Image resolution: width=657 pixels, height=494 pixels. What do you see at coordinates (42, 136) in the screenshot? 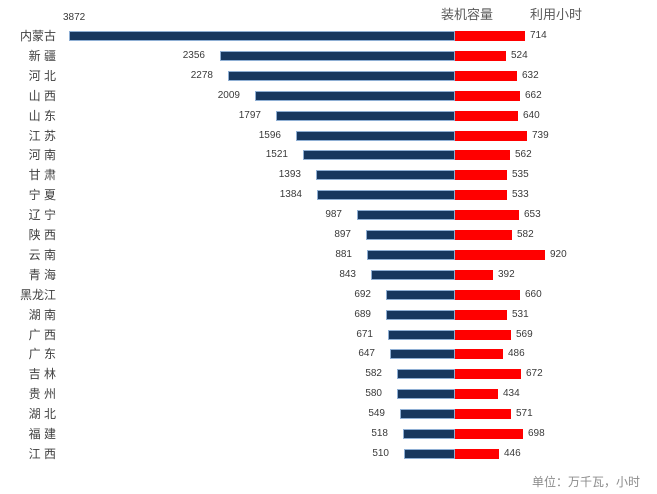
I see `category-label: 江 苏` at bounding box center [42, 136].